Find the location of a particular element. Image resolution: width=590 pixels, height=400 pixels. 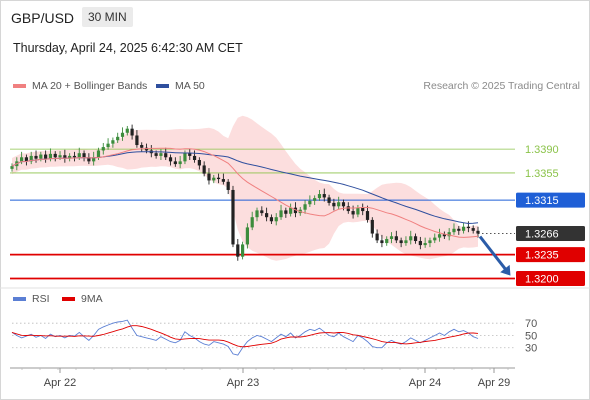

price-label-bg-1.3200 is located at coordinates (550, 278).